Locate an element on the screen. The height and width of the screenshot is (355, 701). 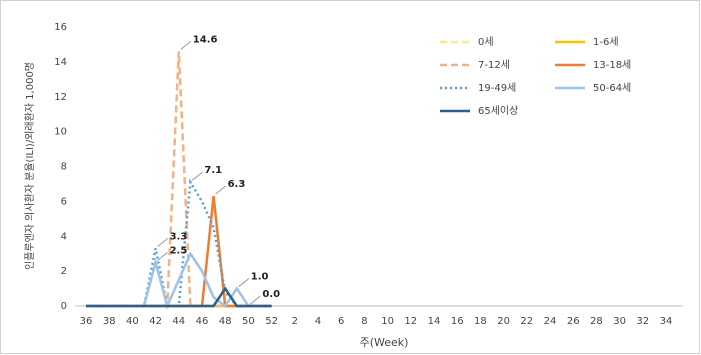
x-tick-label: 26 is located at coordinates (573, 321).